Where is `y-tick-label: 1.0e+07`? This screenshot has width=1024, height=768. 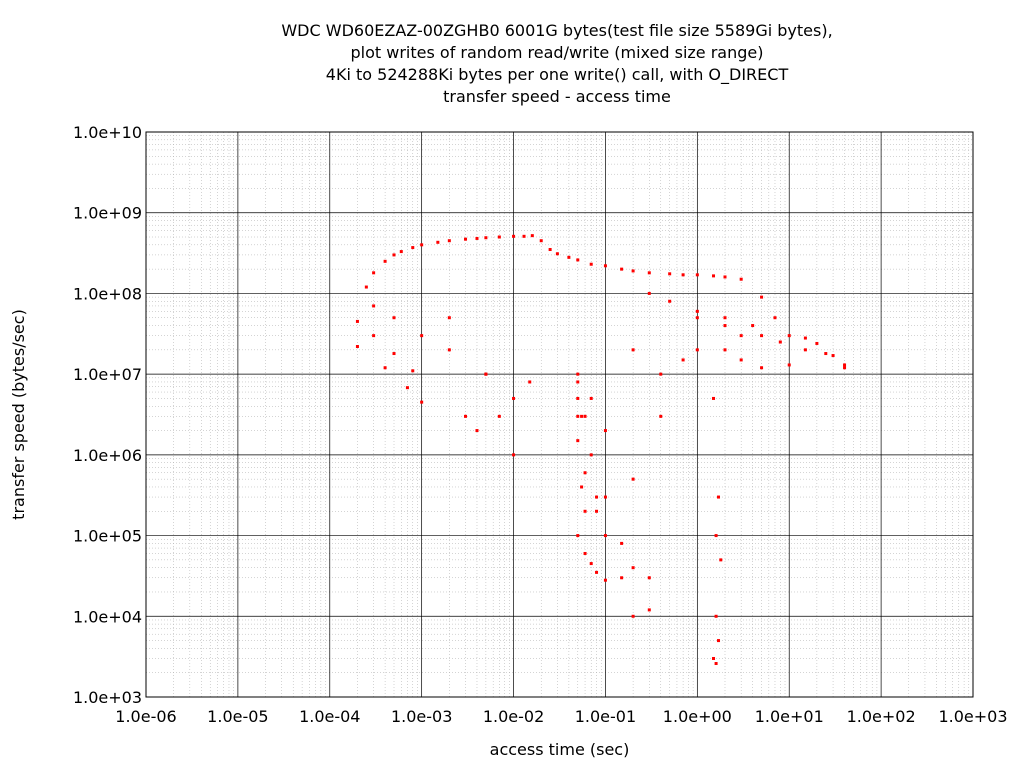
y-tick-label: 1.0e+07 is located at coordinates (107, 374).